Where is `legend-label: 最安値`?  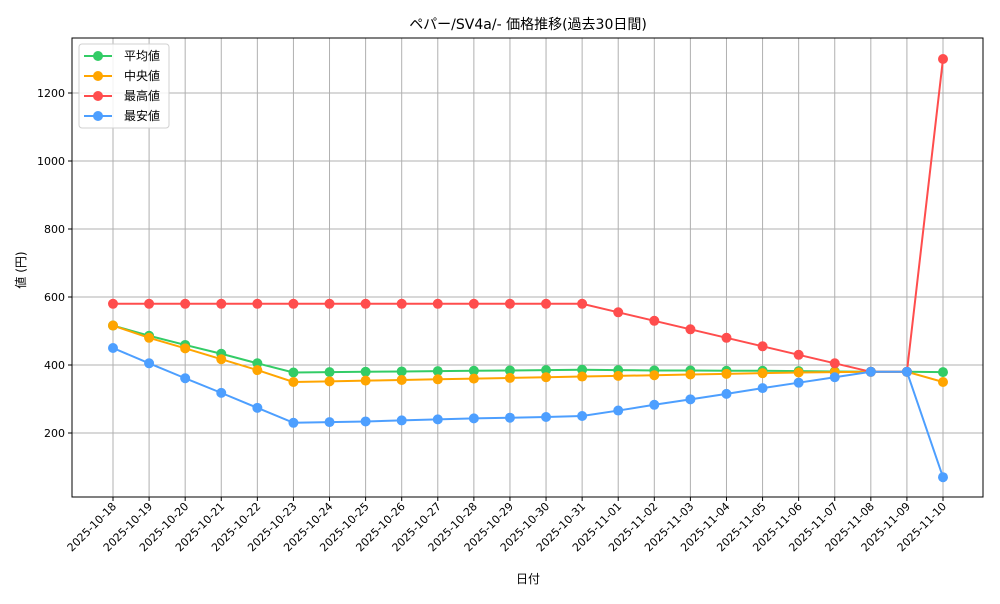 legend-label: 最安値 is located at coordinates (142, 115).